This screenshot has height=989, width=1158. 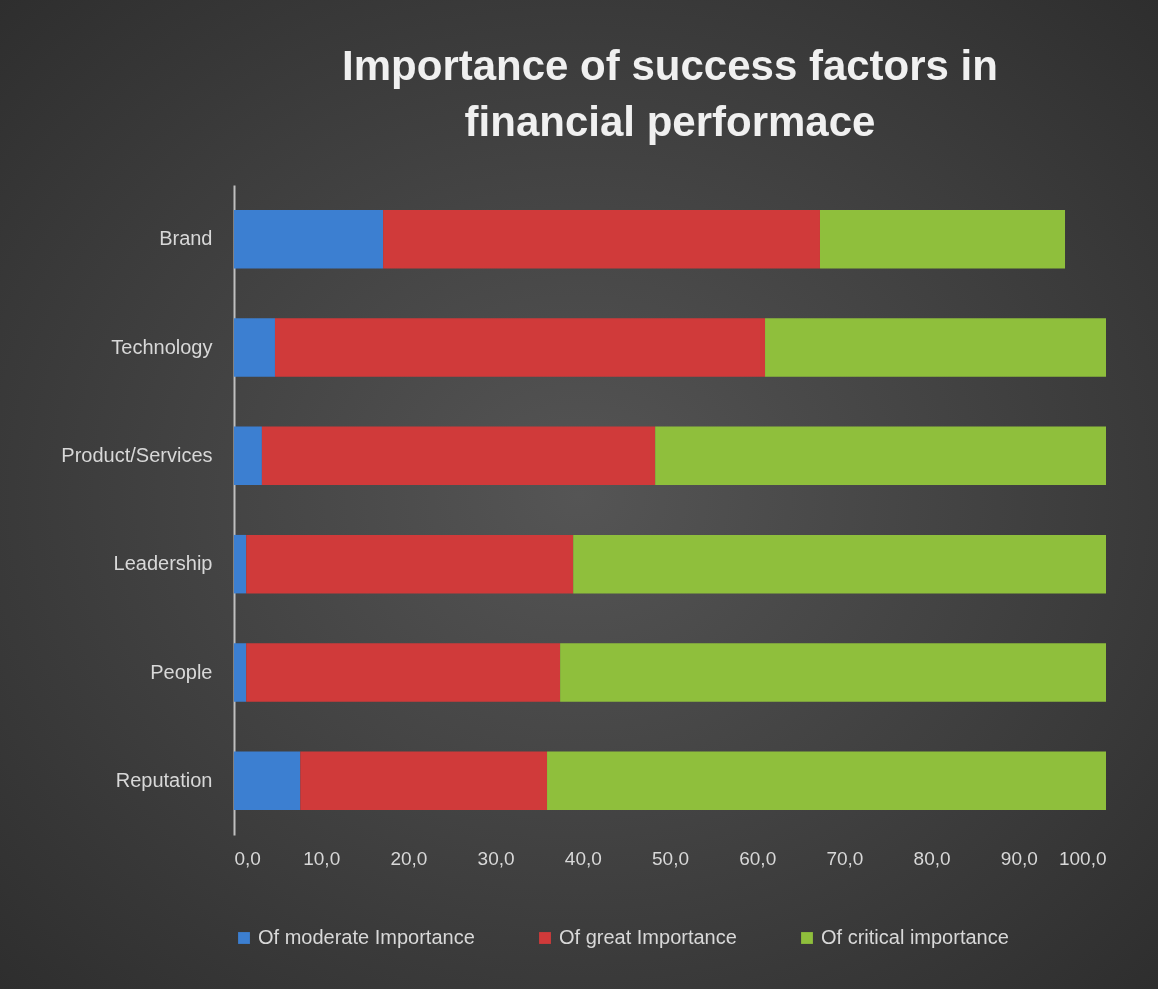 What do you see at coordinates (758, 858) in the screenshot?
I see `x-tick-label: 60,0` at bounding box center [758, 858].